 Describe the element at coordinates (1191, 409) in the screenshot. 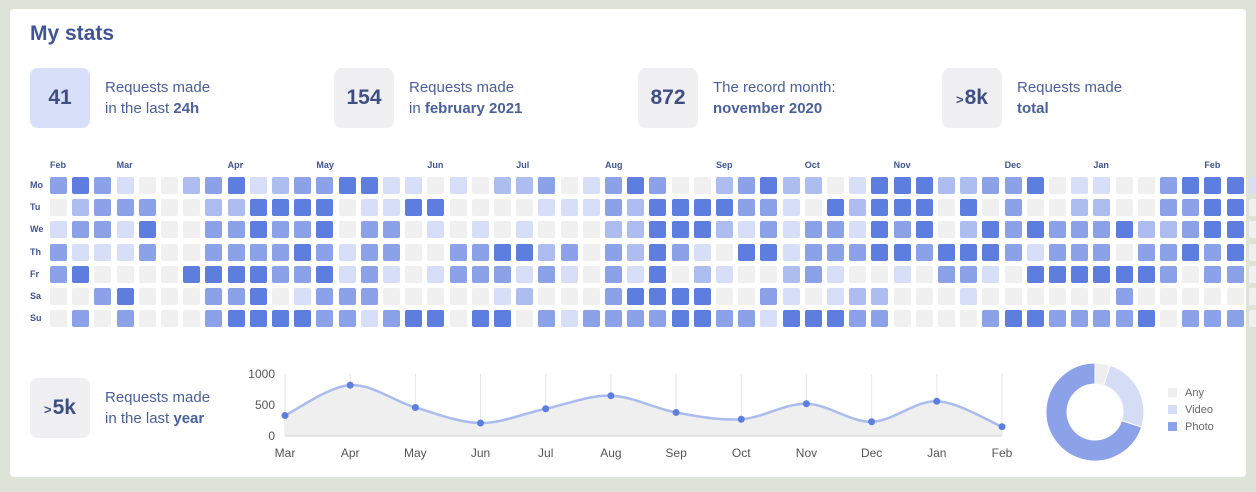

I see `legend-item-video: Video` at that location.